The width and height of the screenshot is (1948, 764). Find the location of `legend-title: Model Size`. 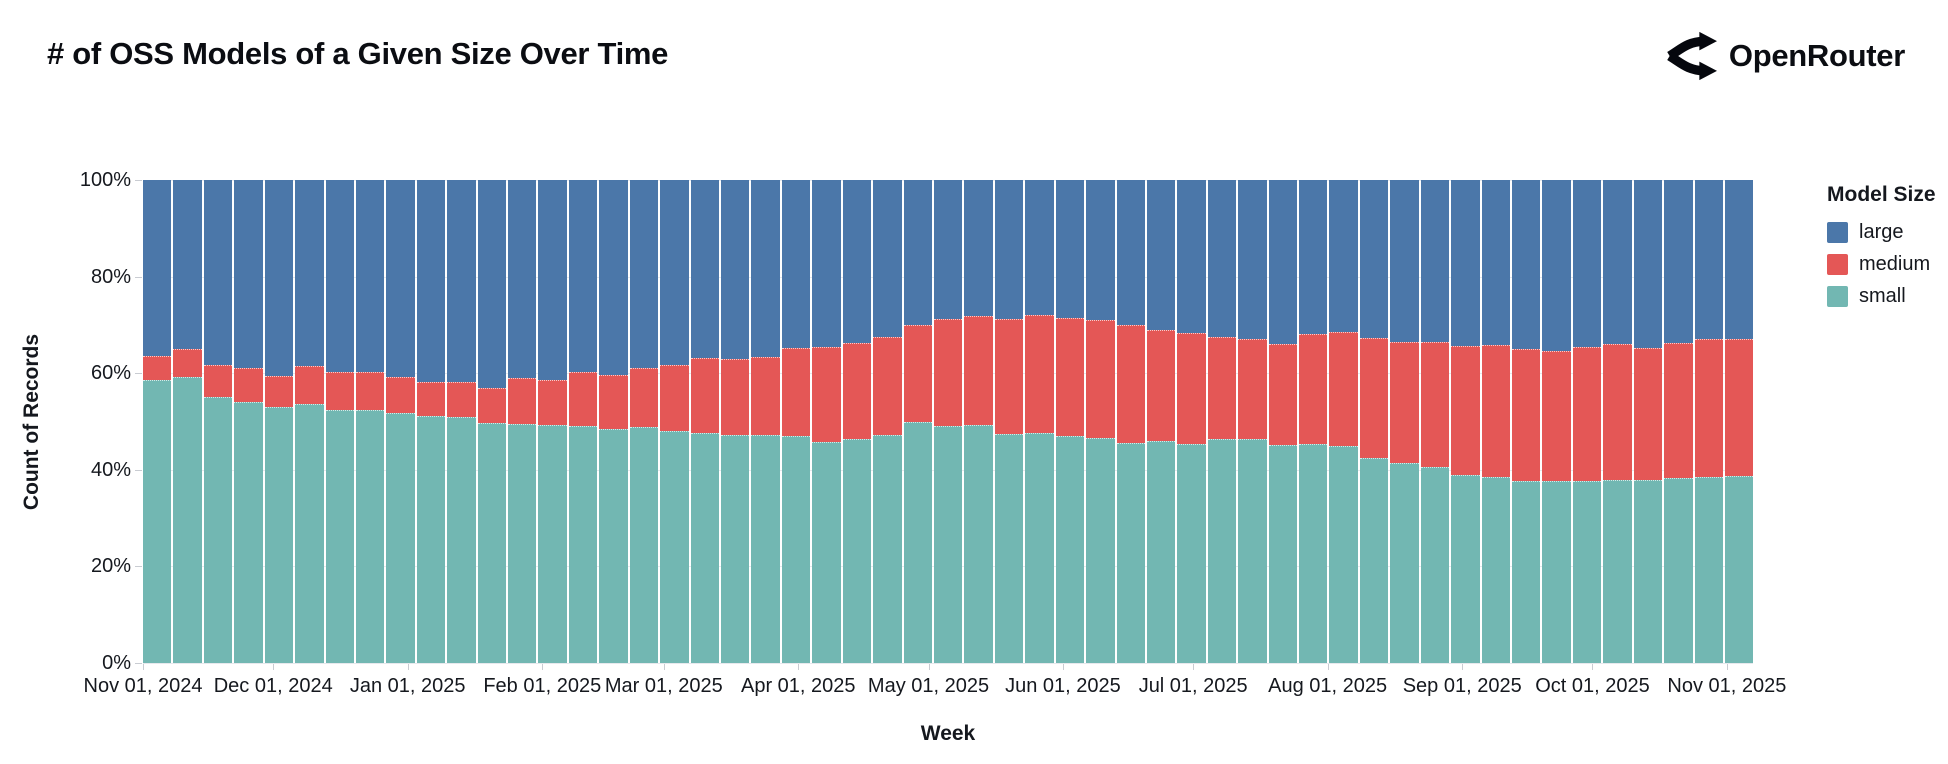

legend-title: Model Size is located at coordinates (1881, 194).